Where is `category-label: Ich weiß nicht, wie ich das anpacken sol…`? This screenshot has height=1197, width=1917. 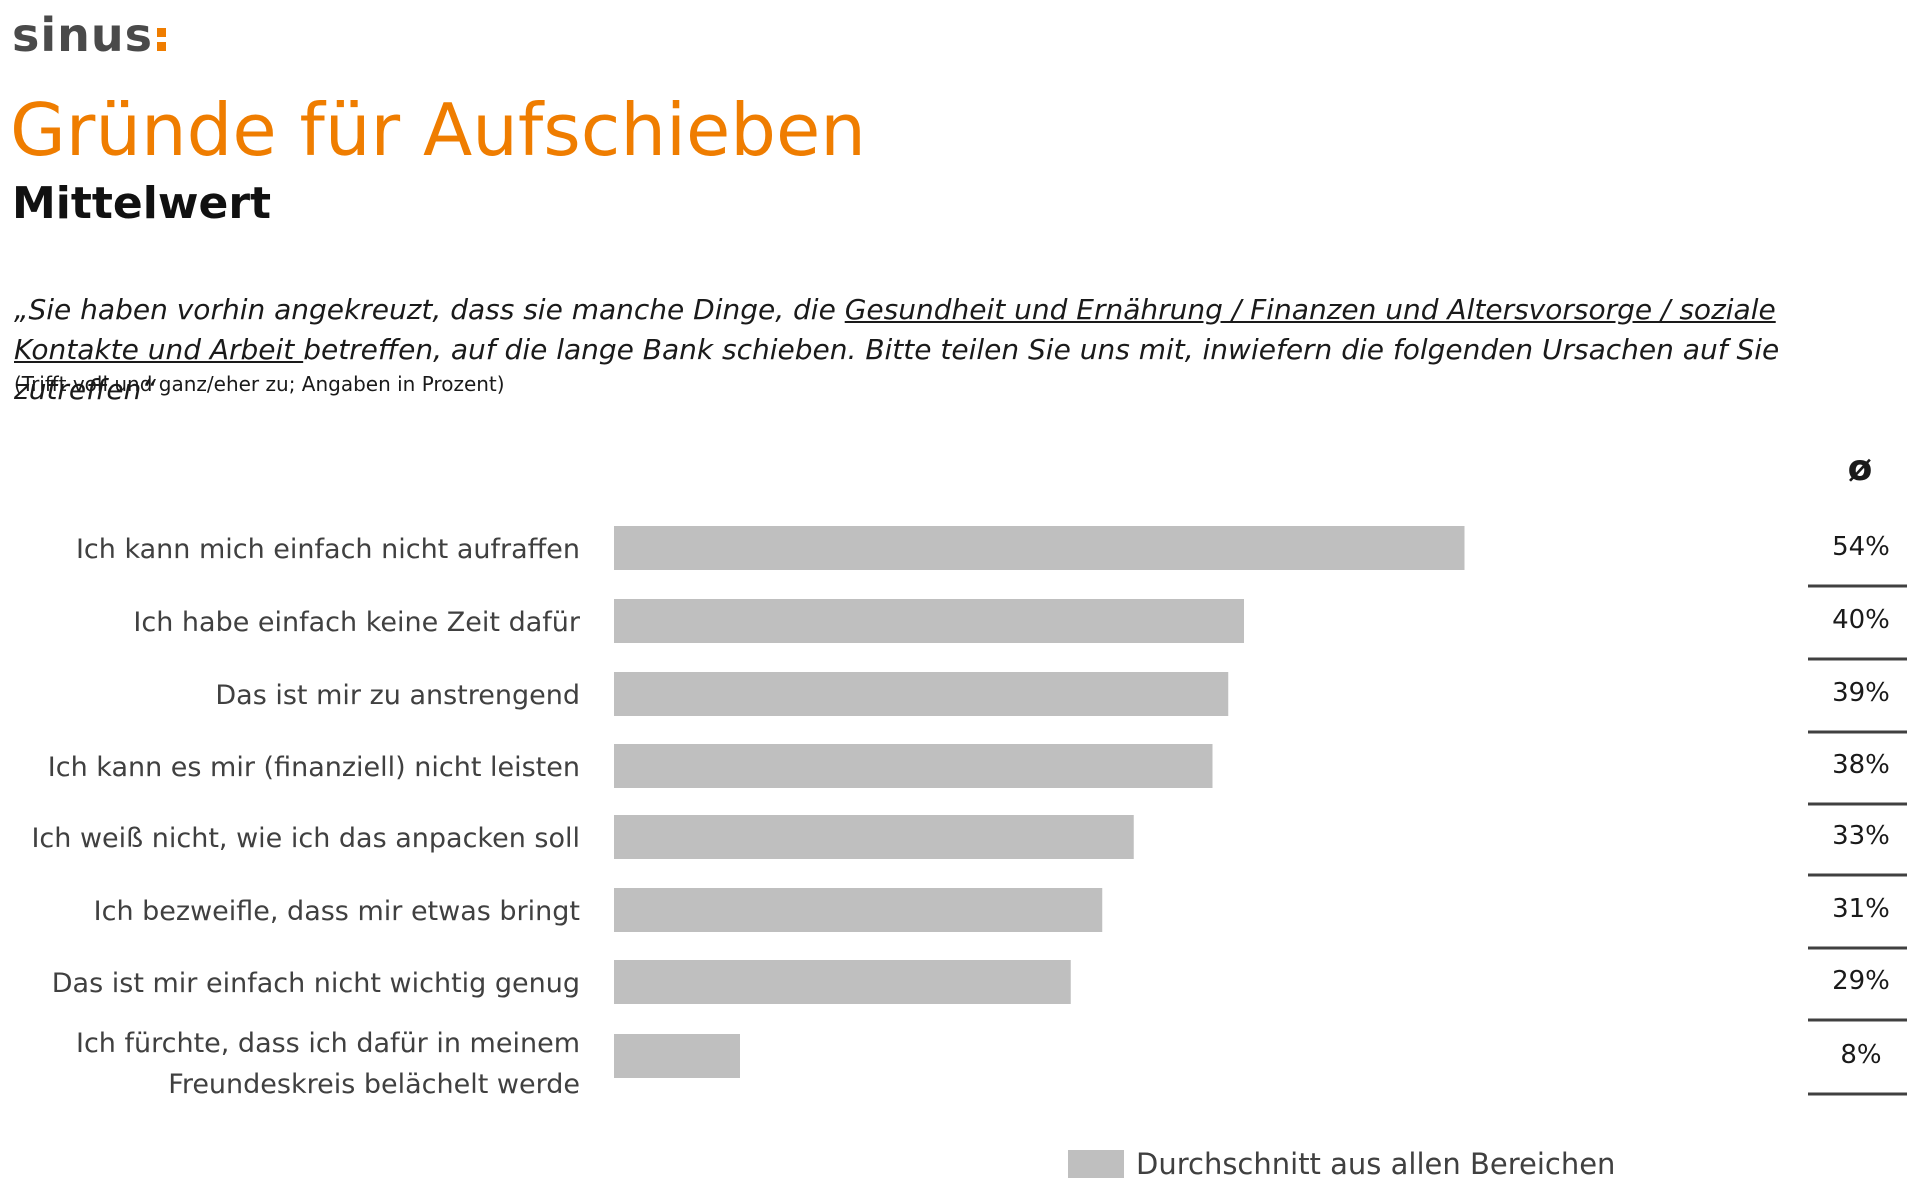
category-label: Ich weiß nicht, wie ich das anpacken sol… is located at coordinates (305, 838).